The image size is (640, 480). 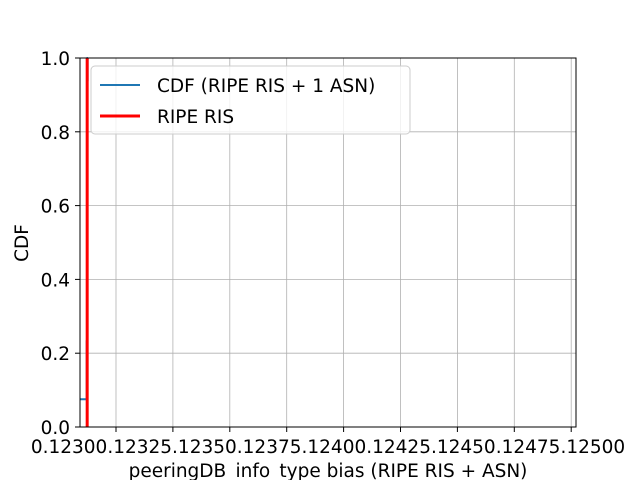 I want to click on y-tick-label-5: 1.0, so click(x=55, y=59).